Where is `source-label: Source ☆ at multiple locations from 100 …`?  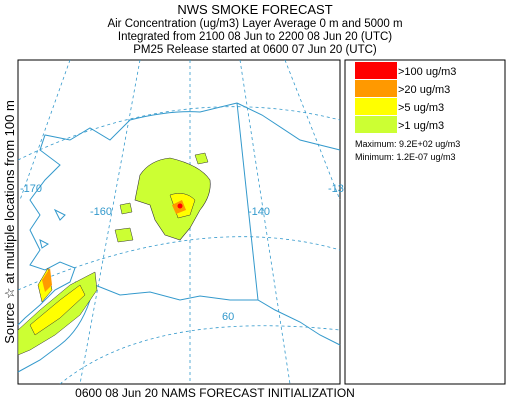
source-label: Source ☆ at multiple locations from 100 … is located at coordinates (9, 222).